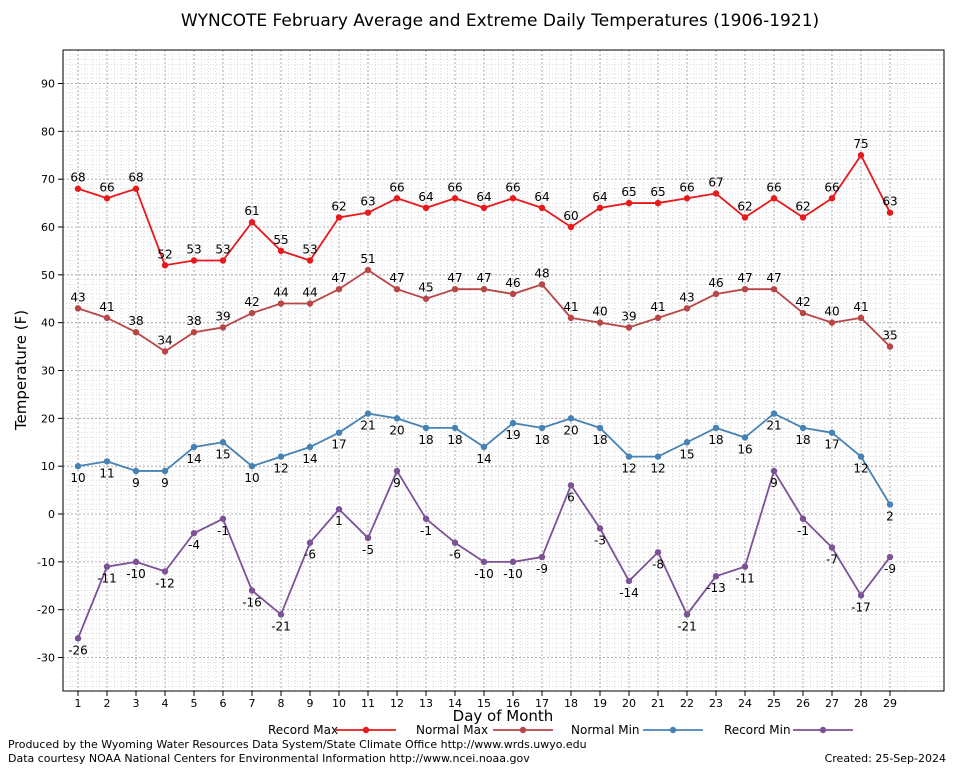 The height and width of the screenshot is (768, 954). Describe the element at coordinates (513, 703) in the screenshot. I see `x-tick-label: 16` at that location.